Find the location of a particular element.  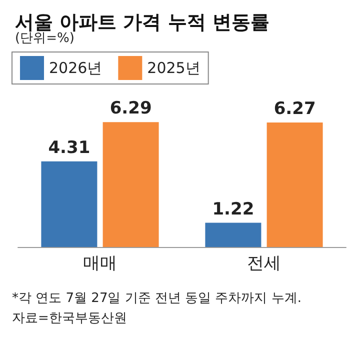

chart-subtitle: (단위=%) is located at coordinates (44, 38).